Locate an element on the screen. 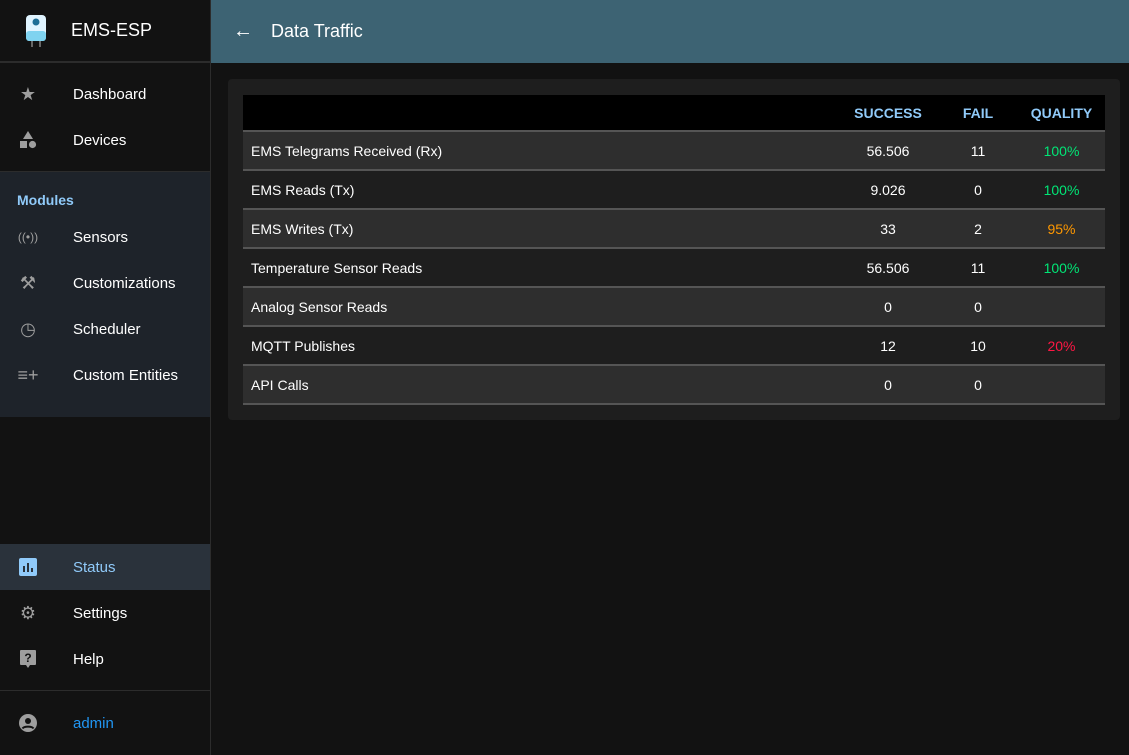 The image size is (1129, 755). table-row: API Calls 0 0 is located at coordinates (674, 385).